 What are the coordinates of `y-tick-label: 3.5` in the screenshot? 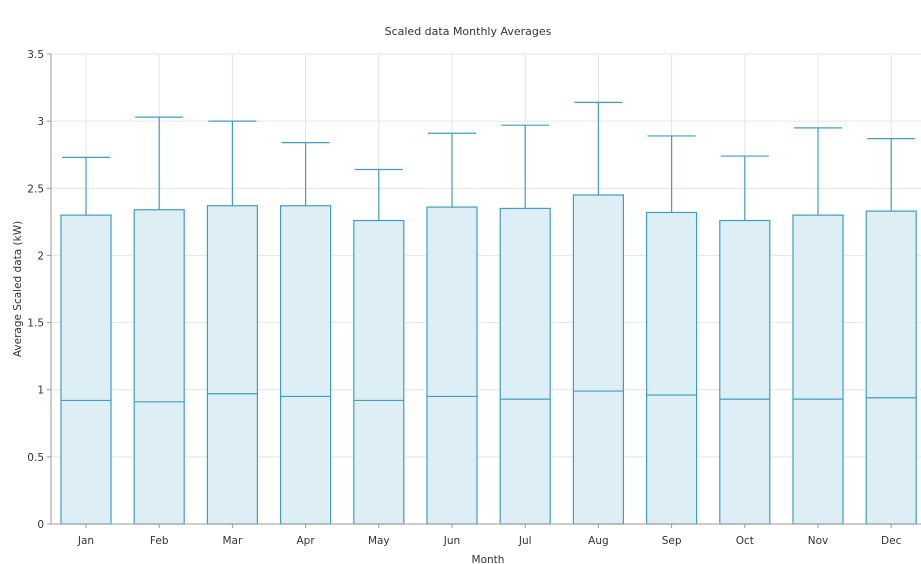 It's located at (35, 55).